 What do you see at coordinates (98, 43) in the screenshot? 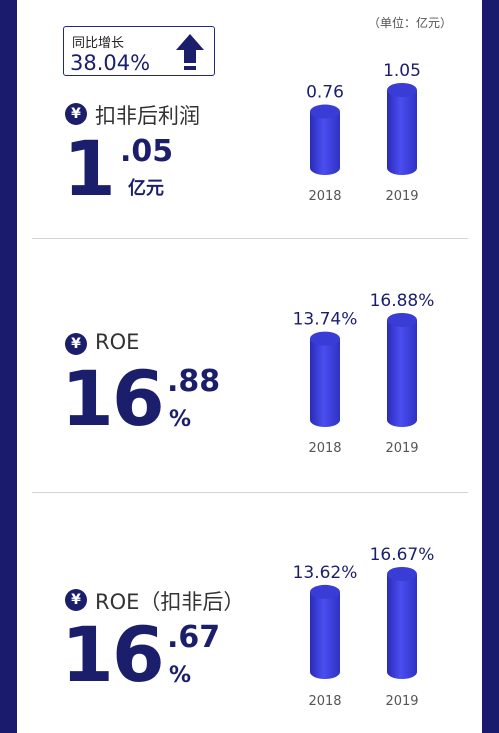
I see `growth-label: 同比增长` at bounding box center [98, 43].